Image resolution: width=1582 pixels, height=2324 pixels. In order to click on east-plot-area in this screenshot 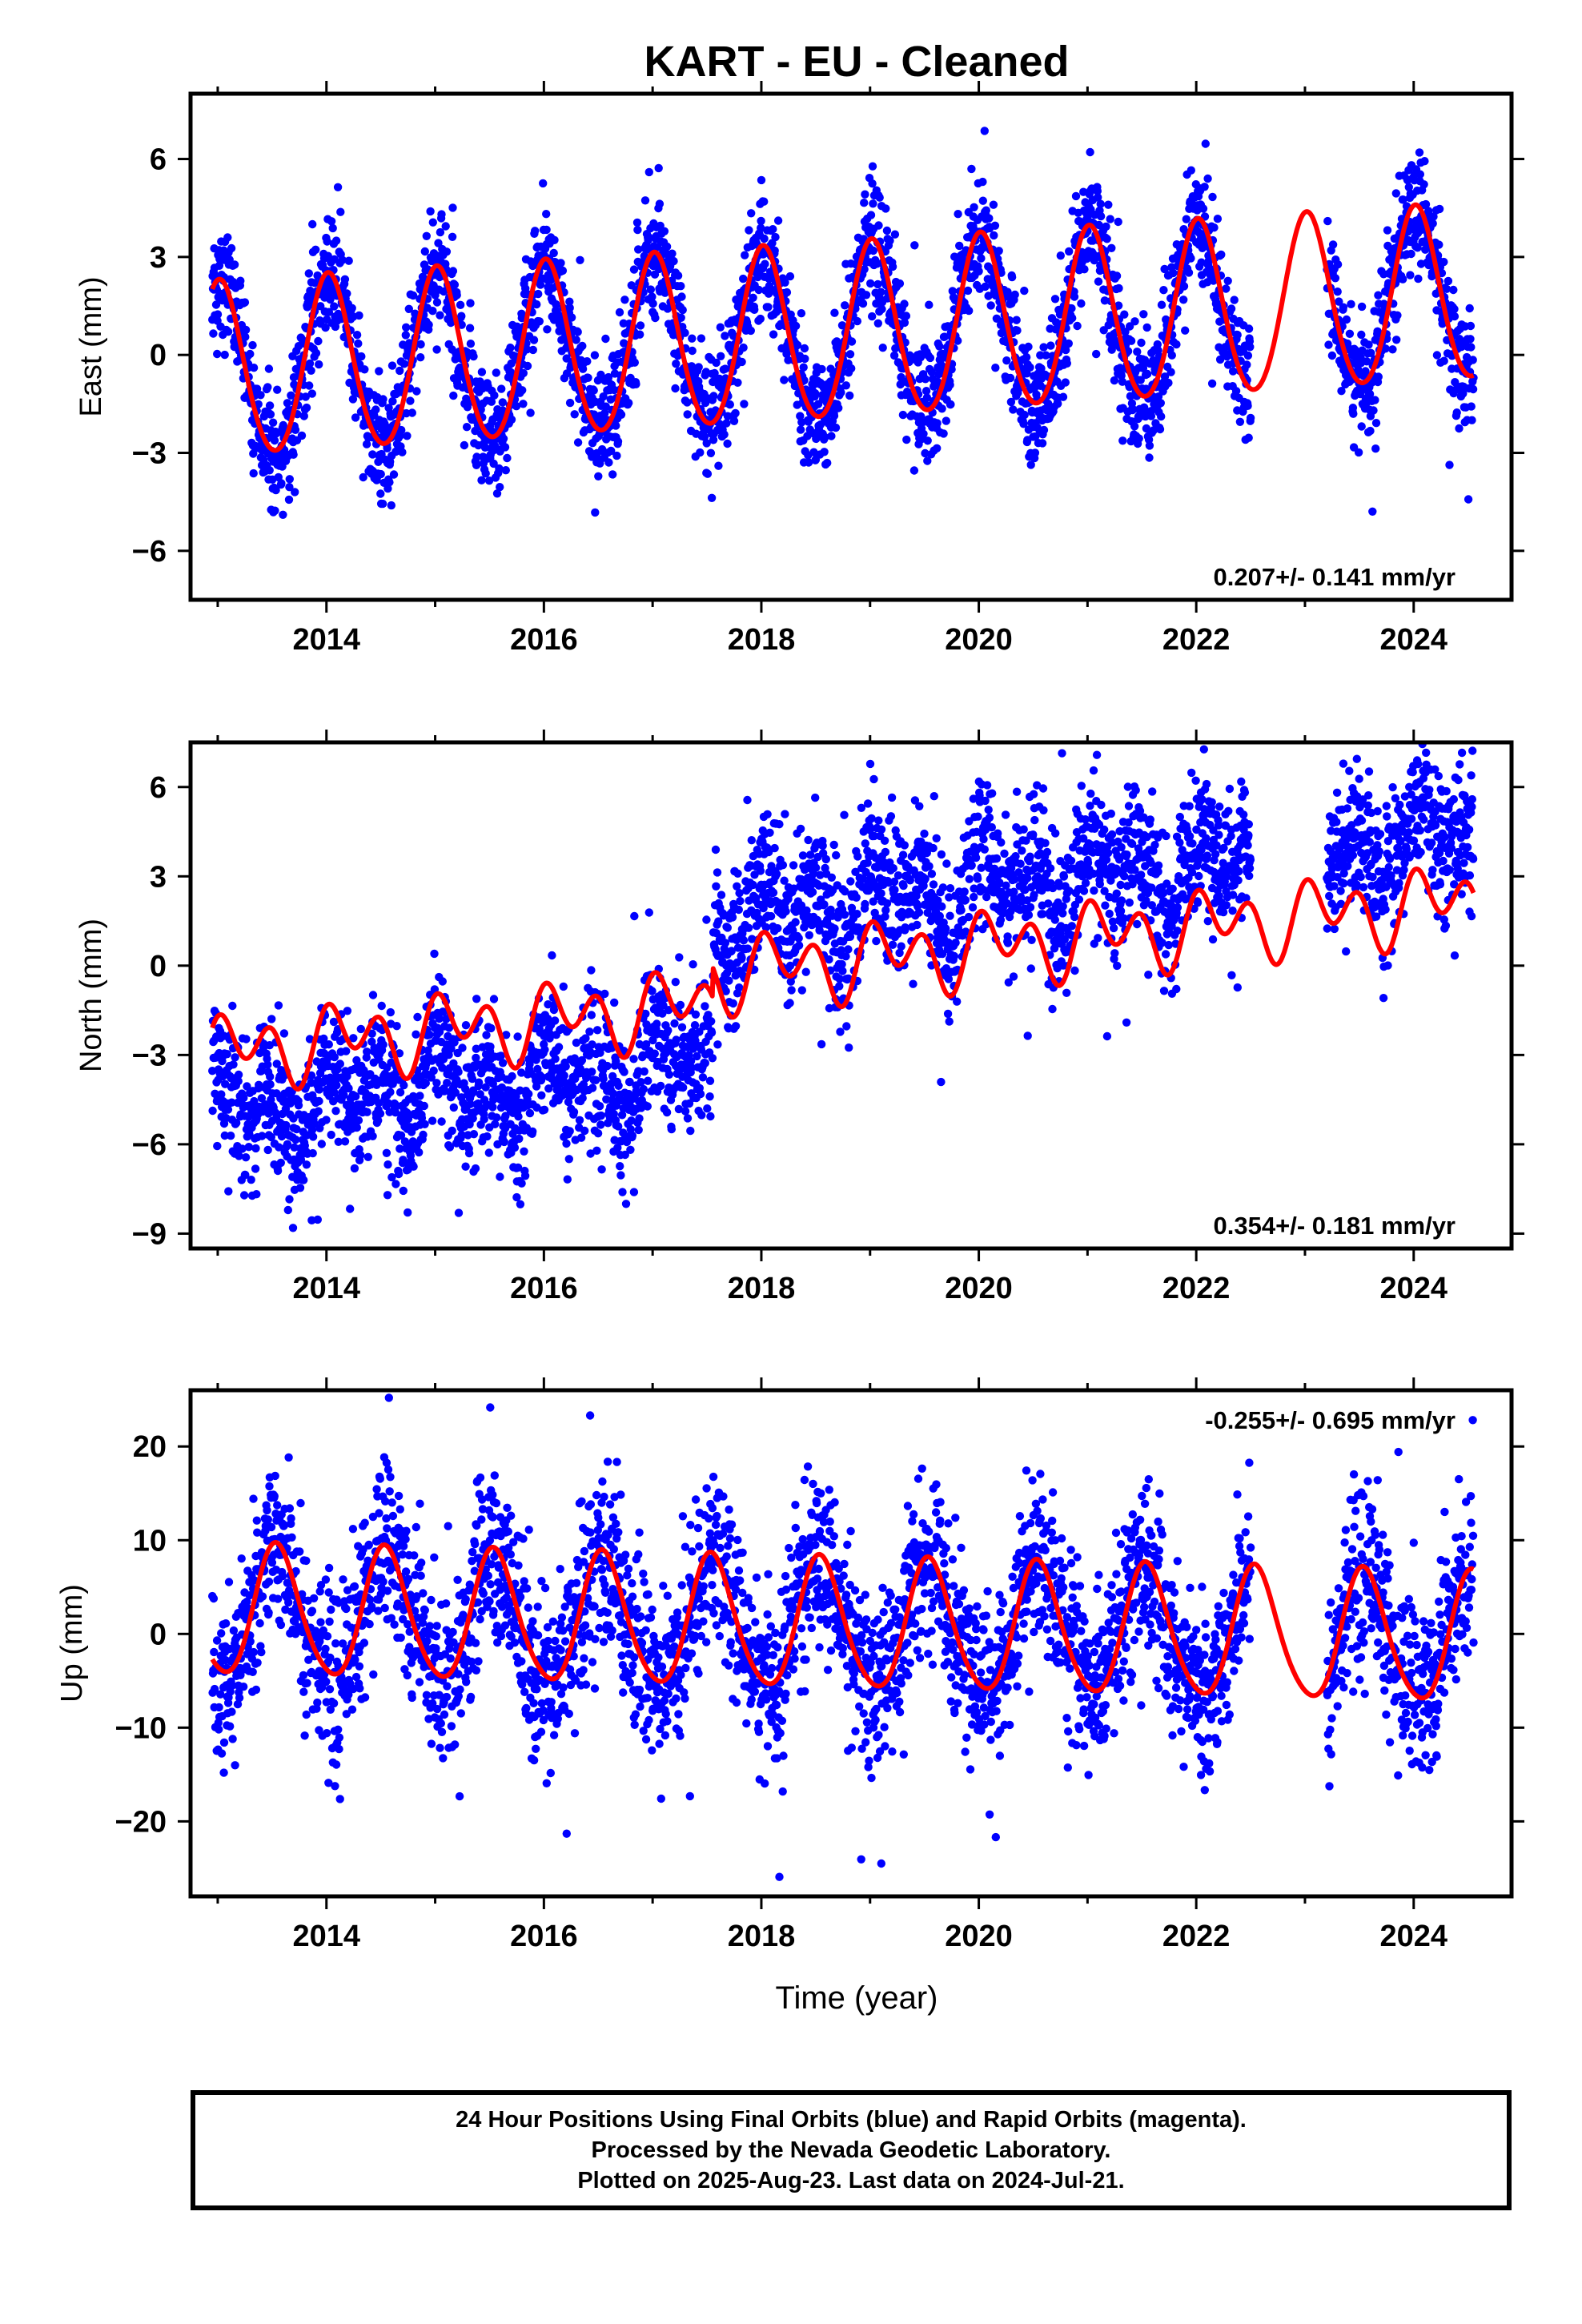, I will do `click(843, 323)`.